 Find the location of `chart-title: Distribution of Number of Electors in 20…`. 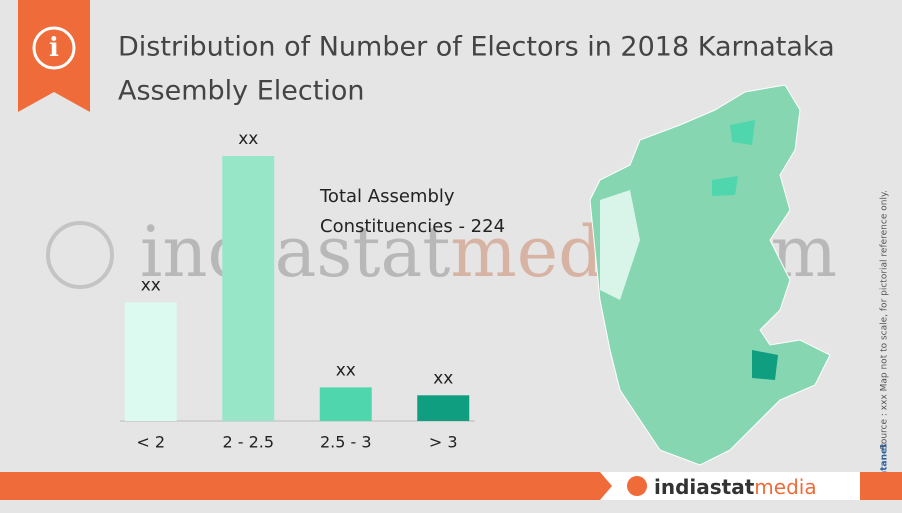

chart-title: Distribution of Number of Electors in 20… is located at coordinates (476, 47).